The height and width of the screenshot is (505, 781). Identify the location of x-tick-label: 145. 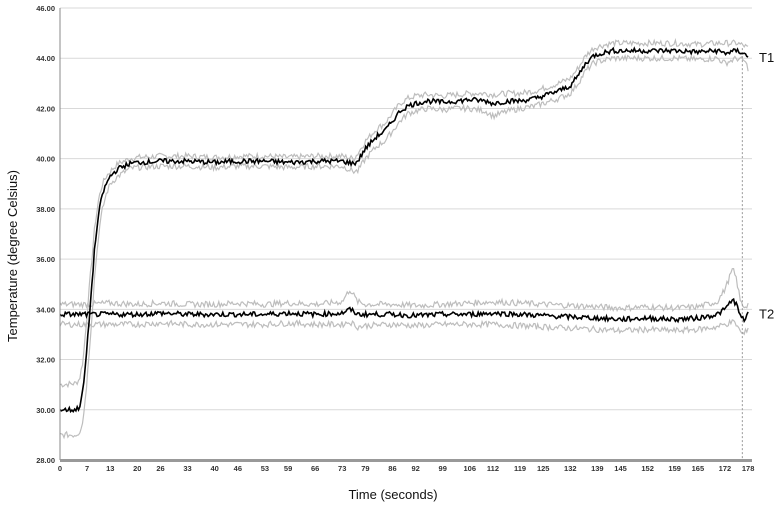
(620, 468).